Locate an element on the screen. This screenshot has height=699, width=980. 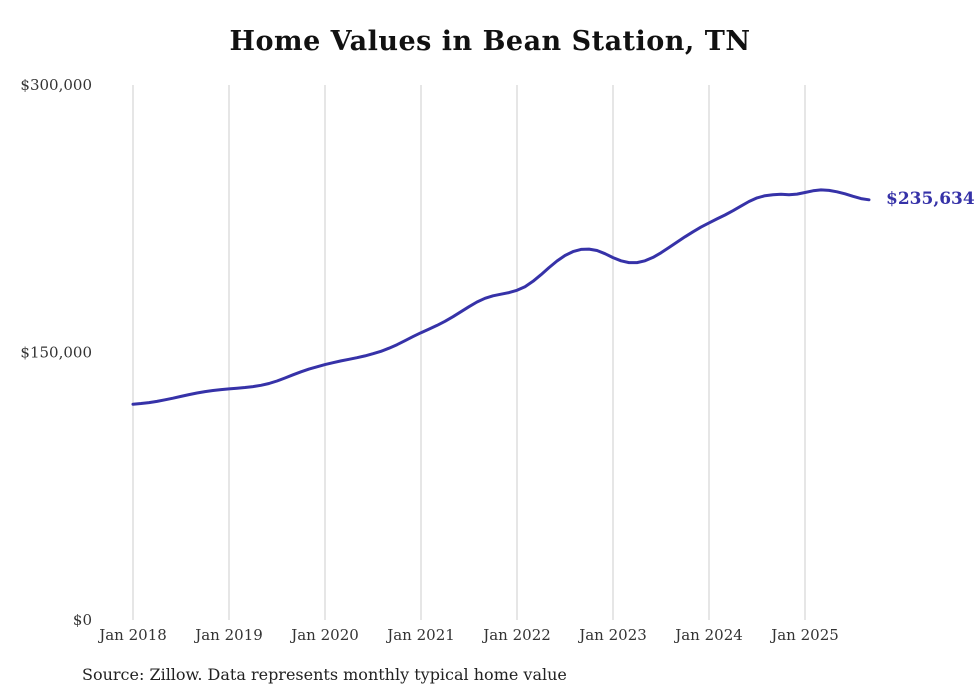
x-axis-tick-label: Jan 2018 is located at coordinates (132, 635).